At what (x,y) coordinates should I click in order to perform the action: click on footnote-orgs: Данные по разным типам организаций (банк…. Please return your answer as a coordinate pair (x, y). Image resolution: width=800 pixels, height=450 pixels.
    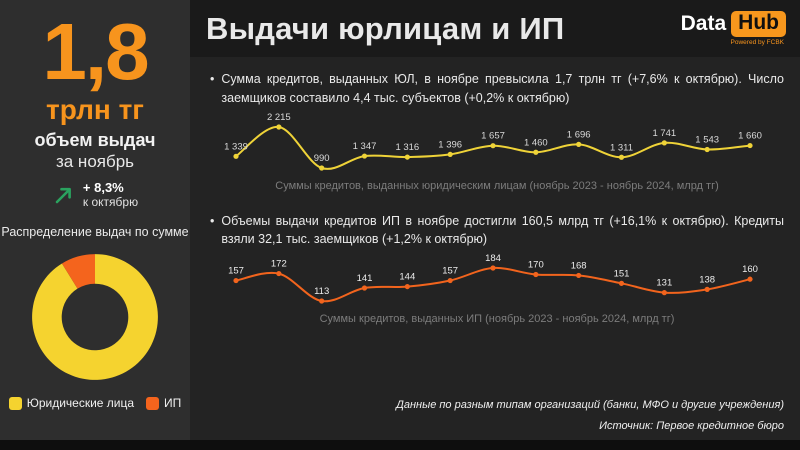
    Looking at the image, I should click on (590, 405).